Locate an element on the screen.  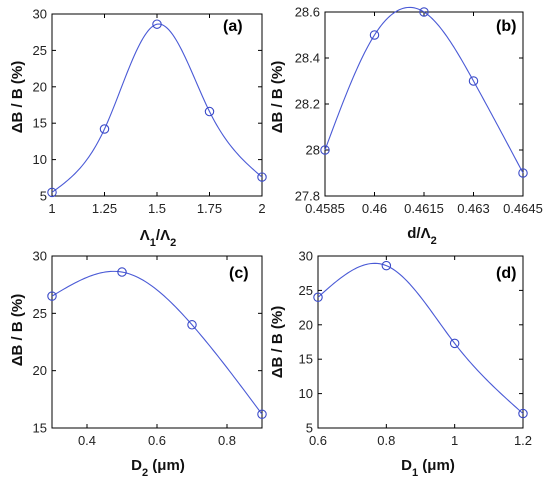
panel-label: (d) is located at coordinates (506, 273).